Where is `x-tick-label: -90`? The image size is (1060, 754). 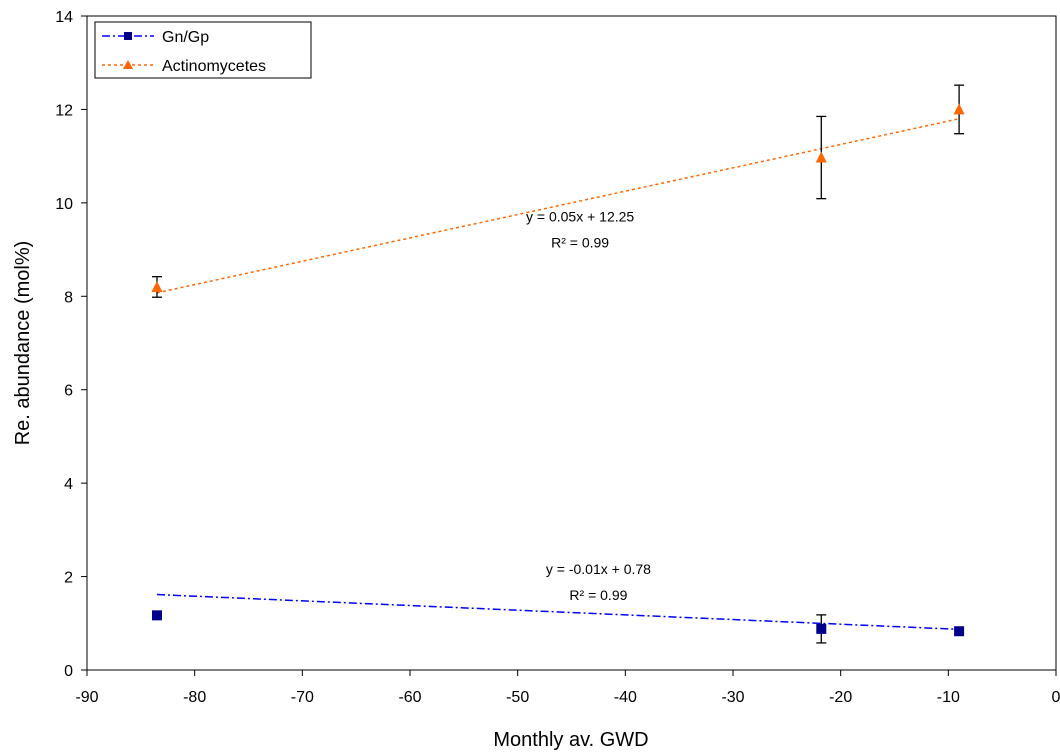
x-tick-label: -90 is located at coordinates (86, 697).